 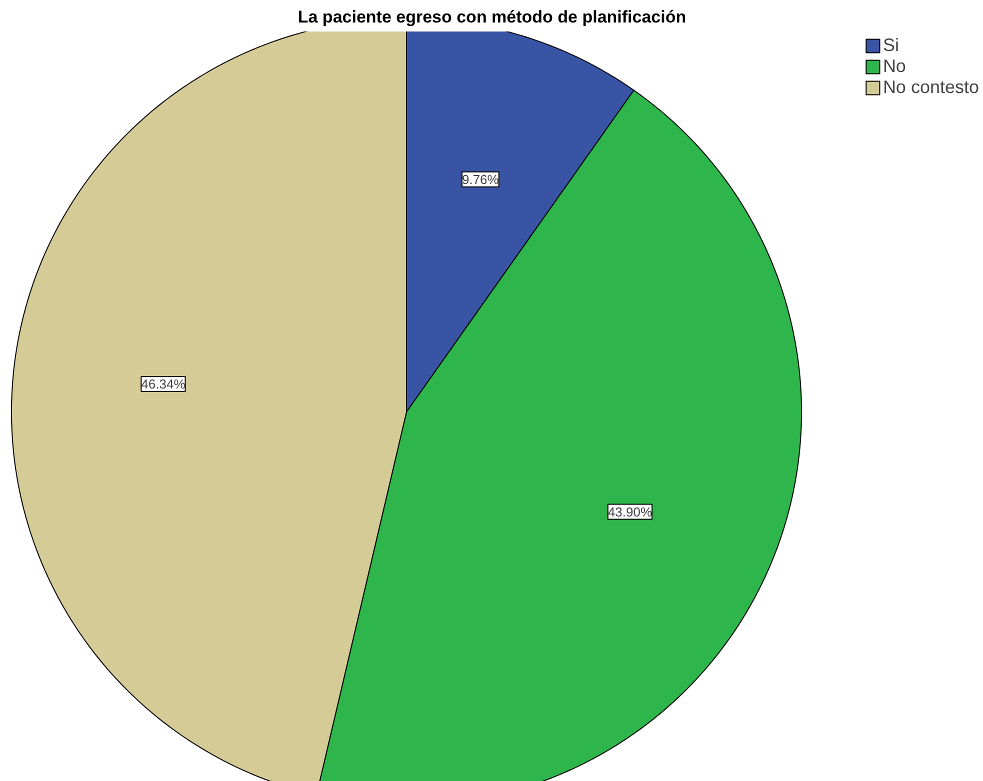 What do you see at coordinates (894, 66) in the screenshot?
I see `legend-label: No` at bounding box center [894, 66].